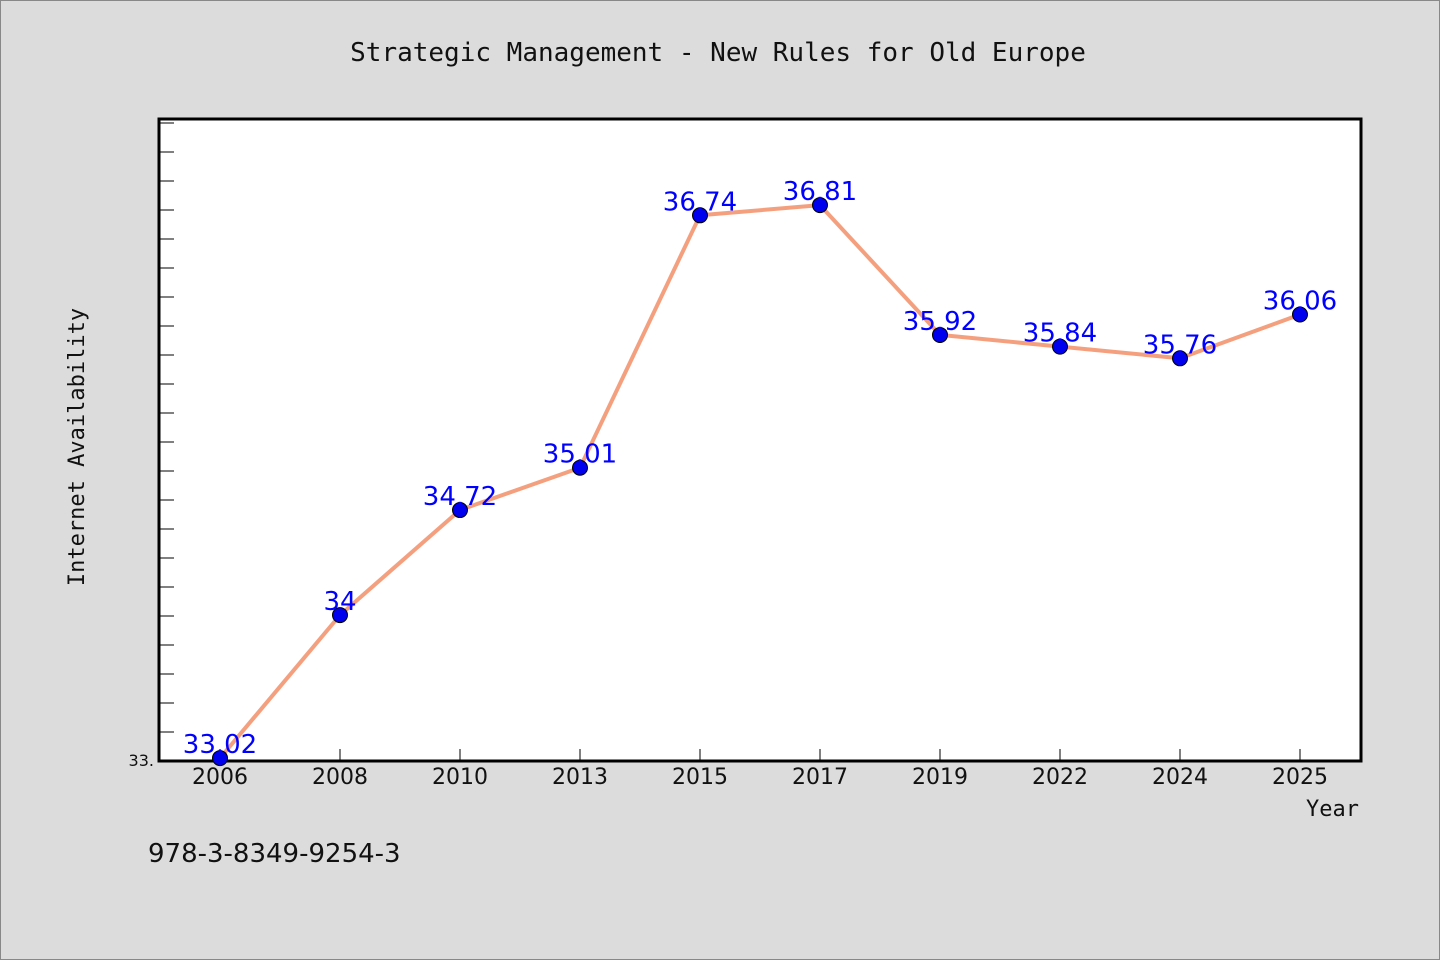  Describe the element at coordinates (580, 777) in the screenshot. I see `x-tick-label: 2013` at that location.